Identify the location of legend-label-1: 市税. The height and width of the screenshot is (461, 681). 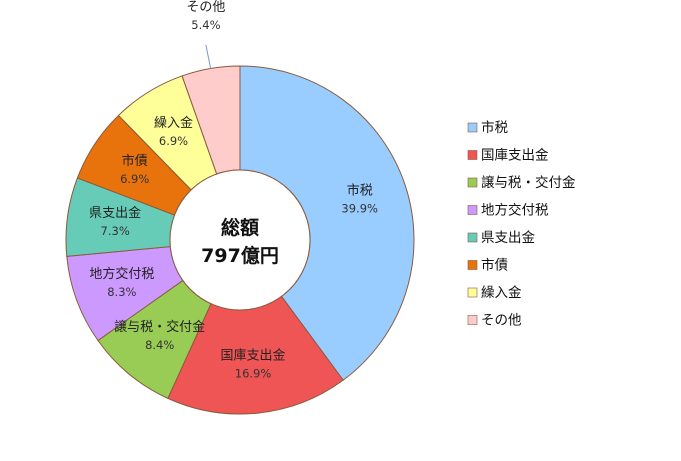
(494, 127).